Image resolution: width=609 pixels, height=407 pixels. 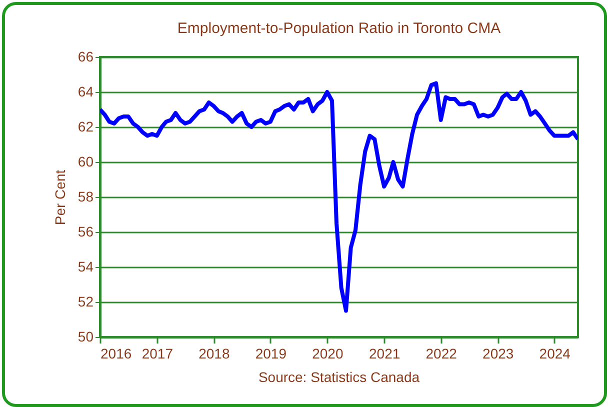 What do you see at coordinates (116, 354) in the screenshot?
I see `x-tick-label: 2016` at bounding box center [116, 354].